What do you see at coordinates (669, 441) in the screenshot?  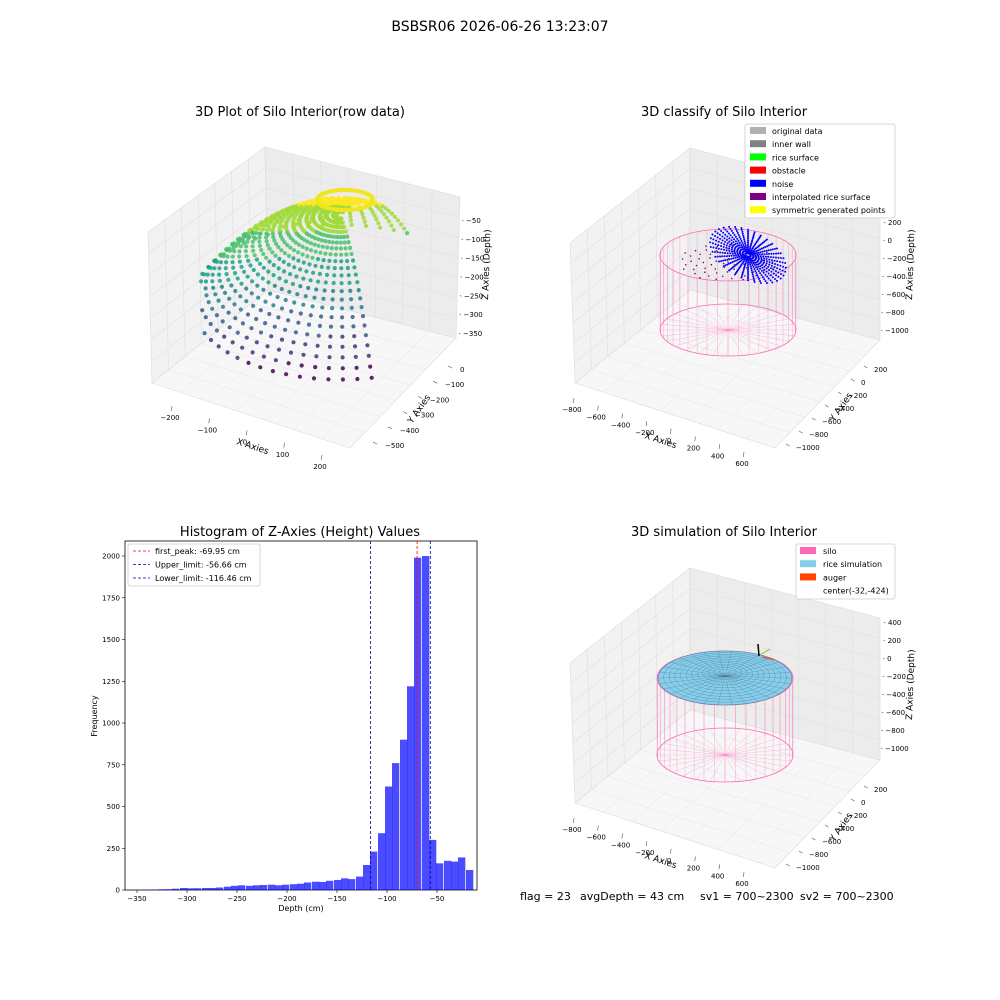 I see `tick-label: 0` at bounding box center [669, 441].